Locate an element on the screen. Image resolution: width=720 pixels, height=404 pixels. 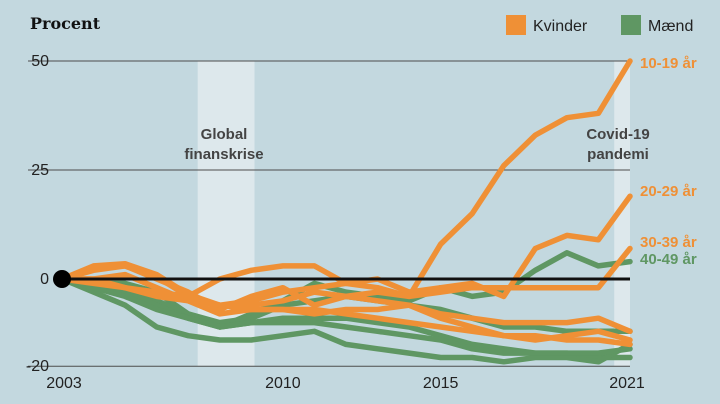
y-tick-label: 25 is located at coordinates (40, 170).